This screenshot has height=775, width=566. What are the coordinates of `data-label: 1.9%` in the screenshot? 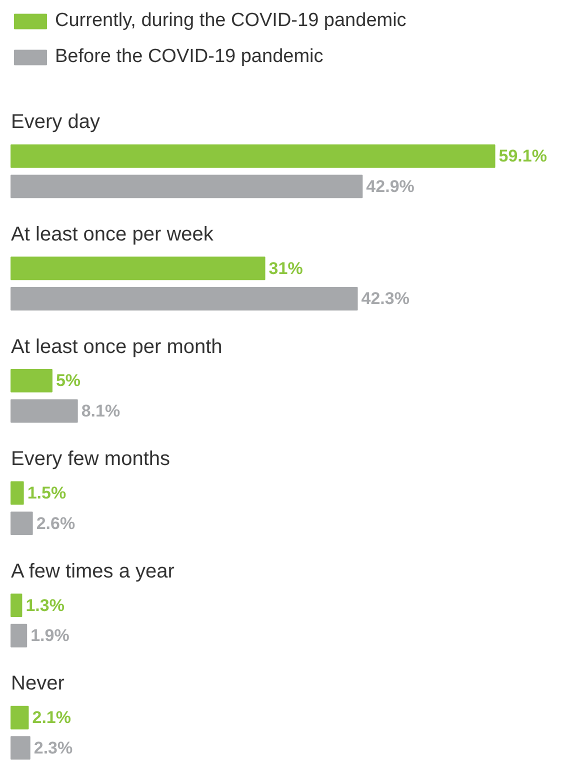 It's located at (50, 636).